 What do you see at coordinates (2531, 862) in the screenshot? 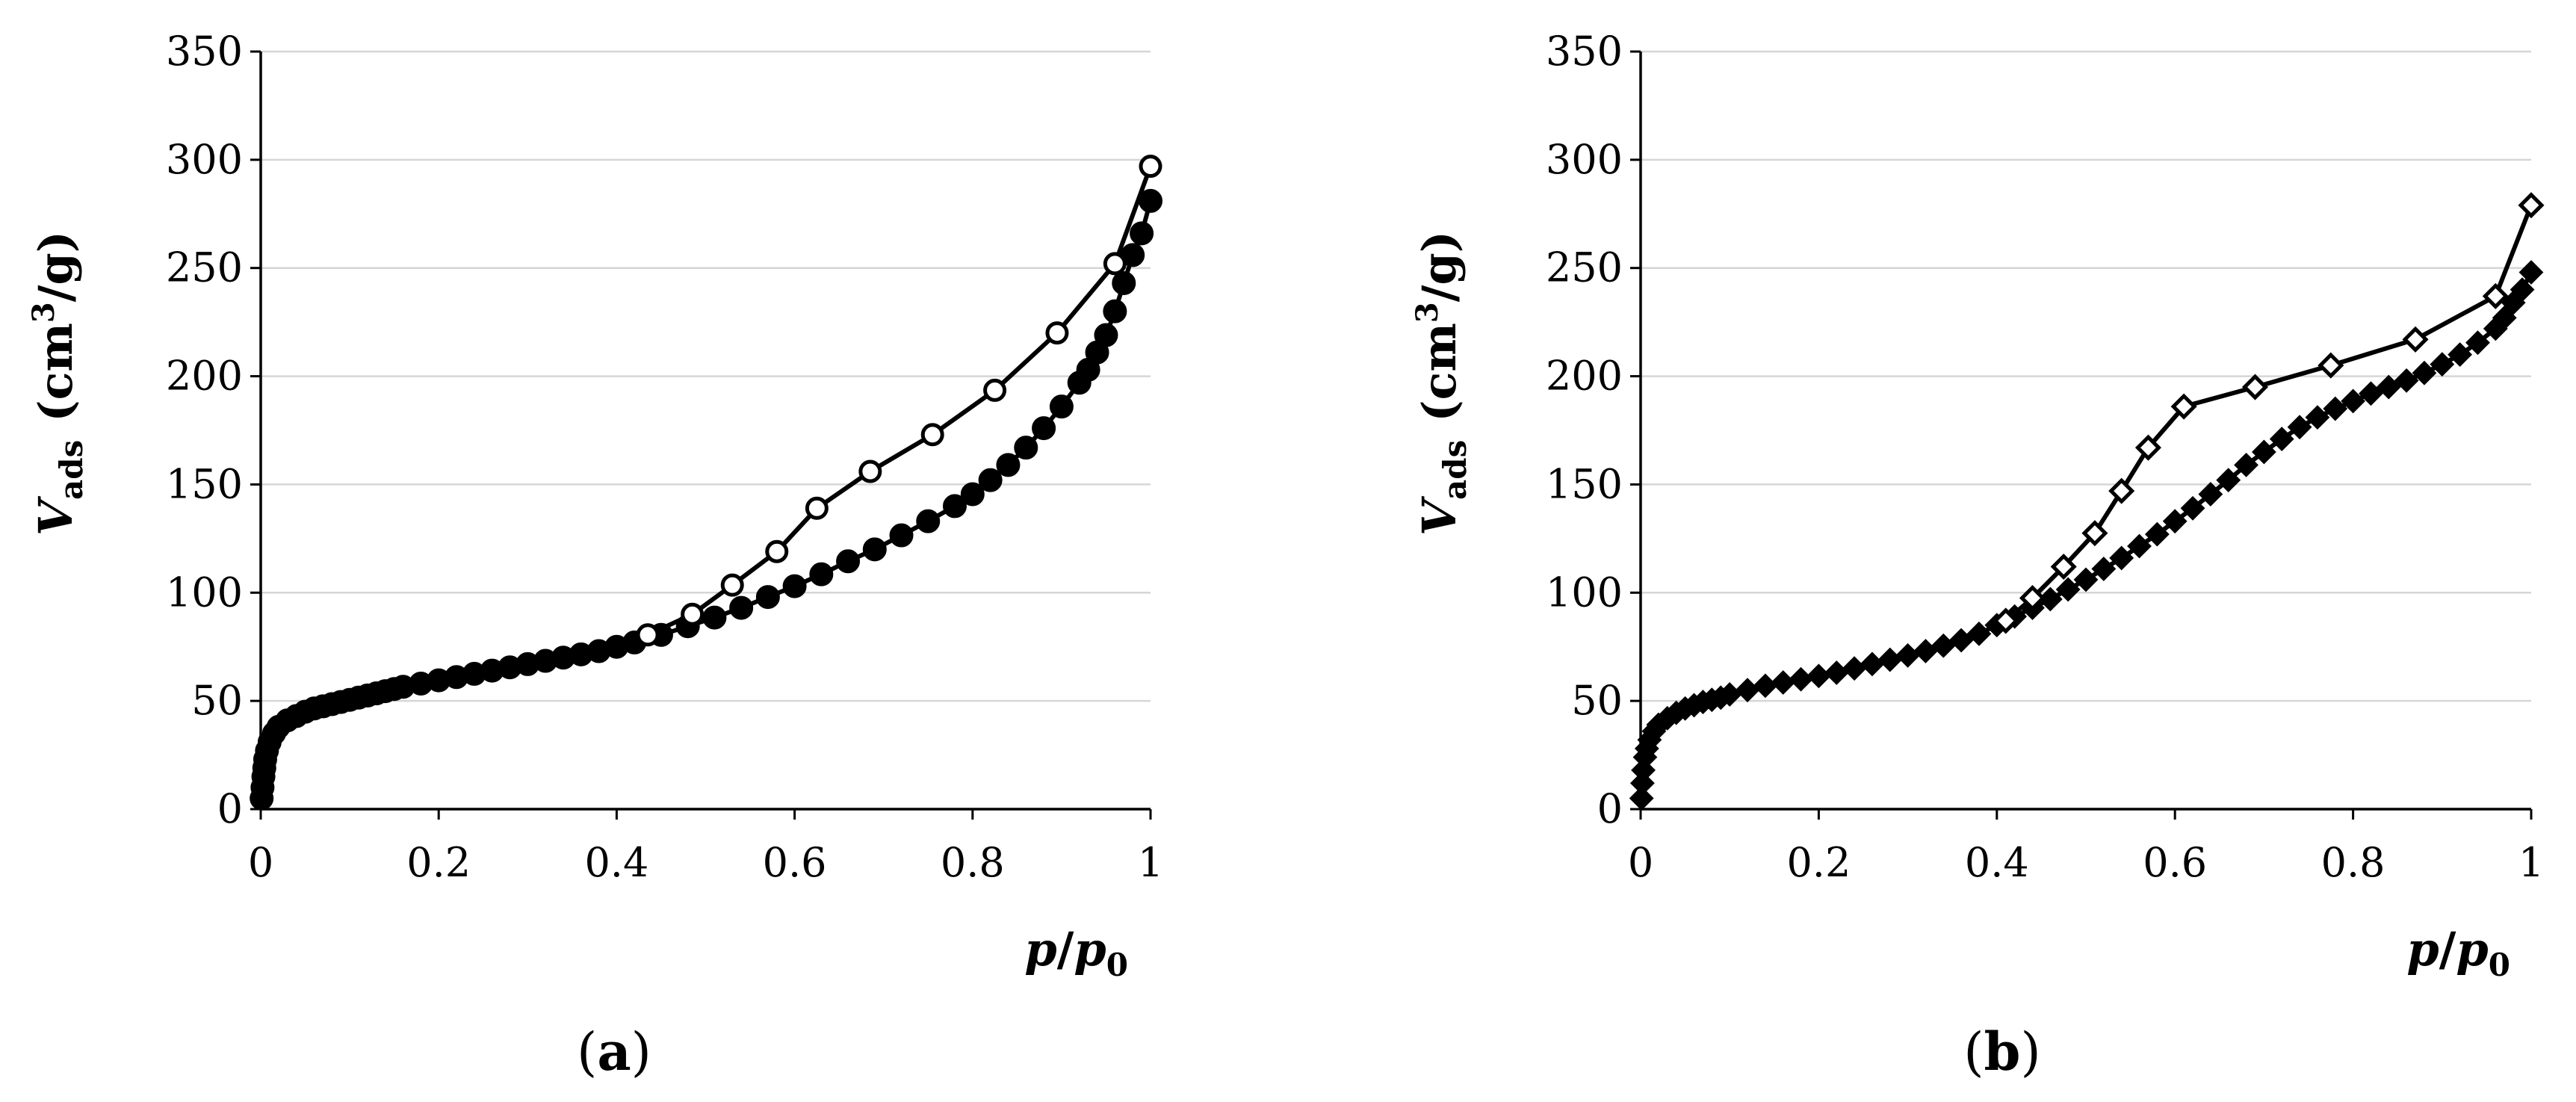
I see `panel-b-x-tick-label-5: 1` at bounding box center [2531, 862].